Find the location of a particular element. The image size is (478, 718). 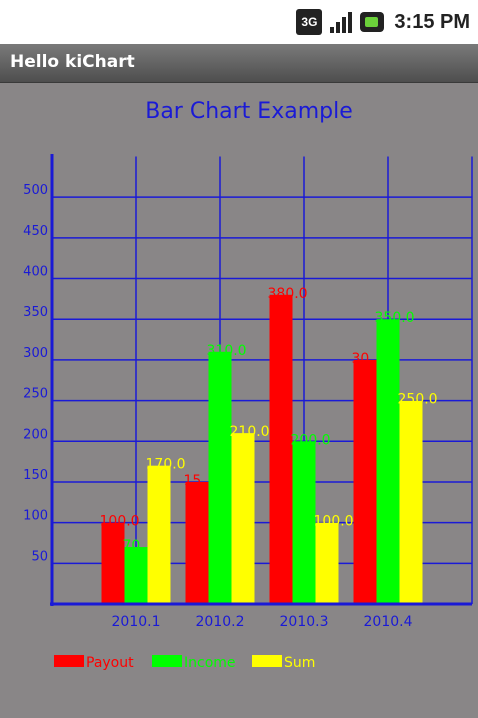

y-tick-label: 450 is located at coordinates (35, 231).